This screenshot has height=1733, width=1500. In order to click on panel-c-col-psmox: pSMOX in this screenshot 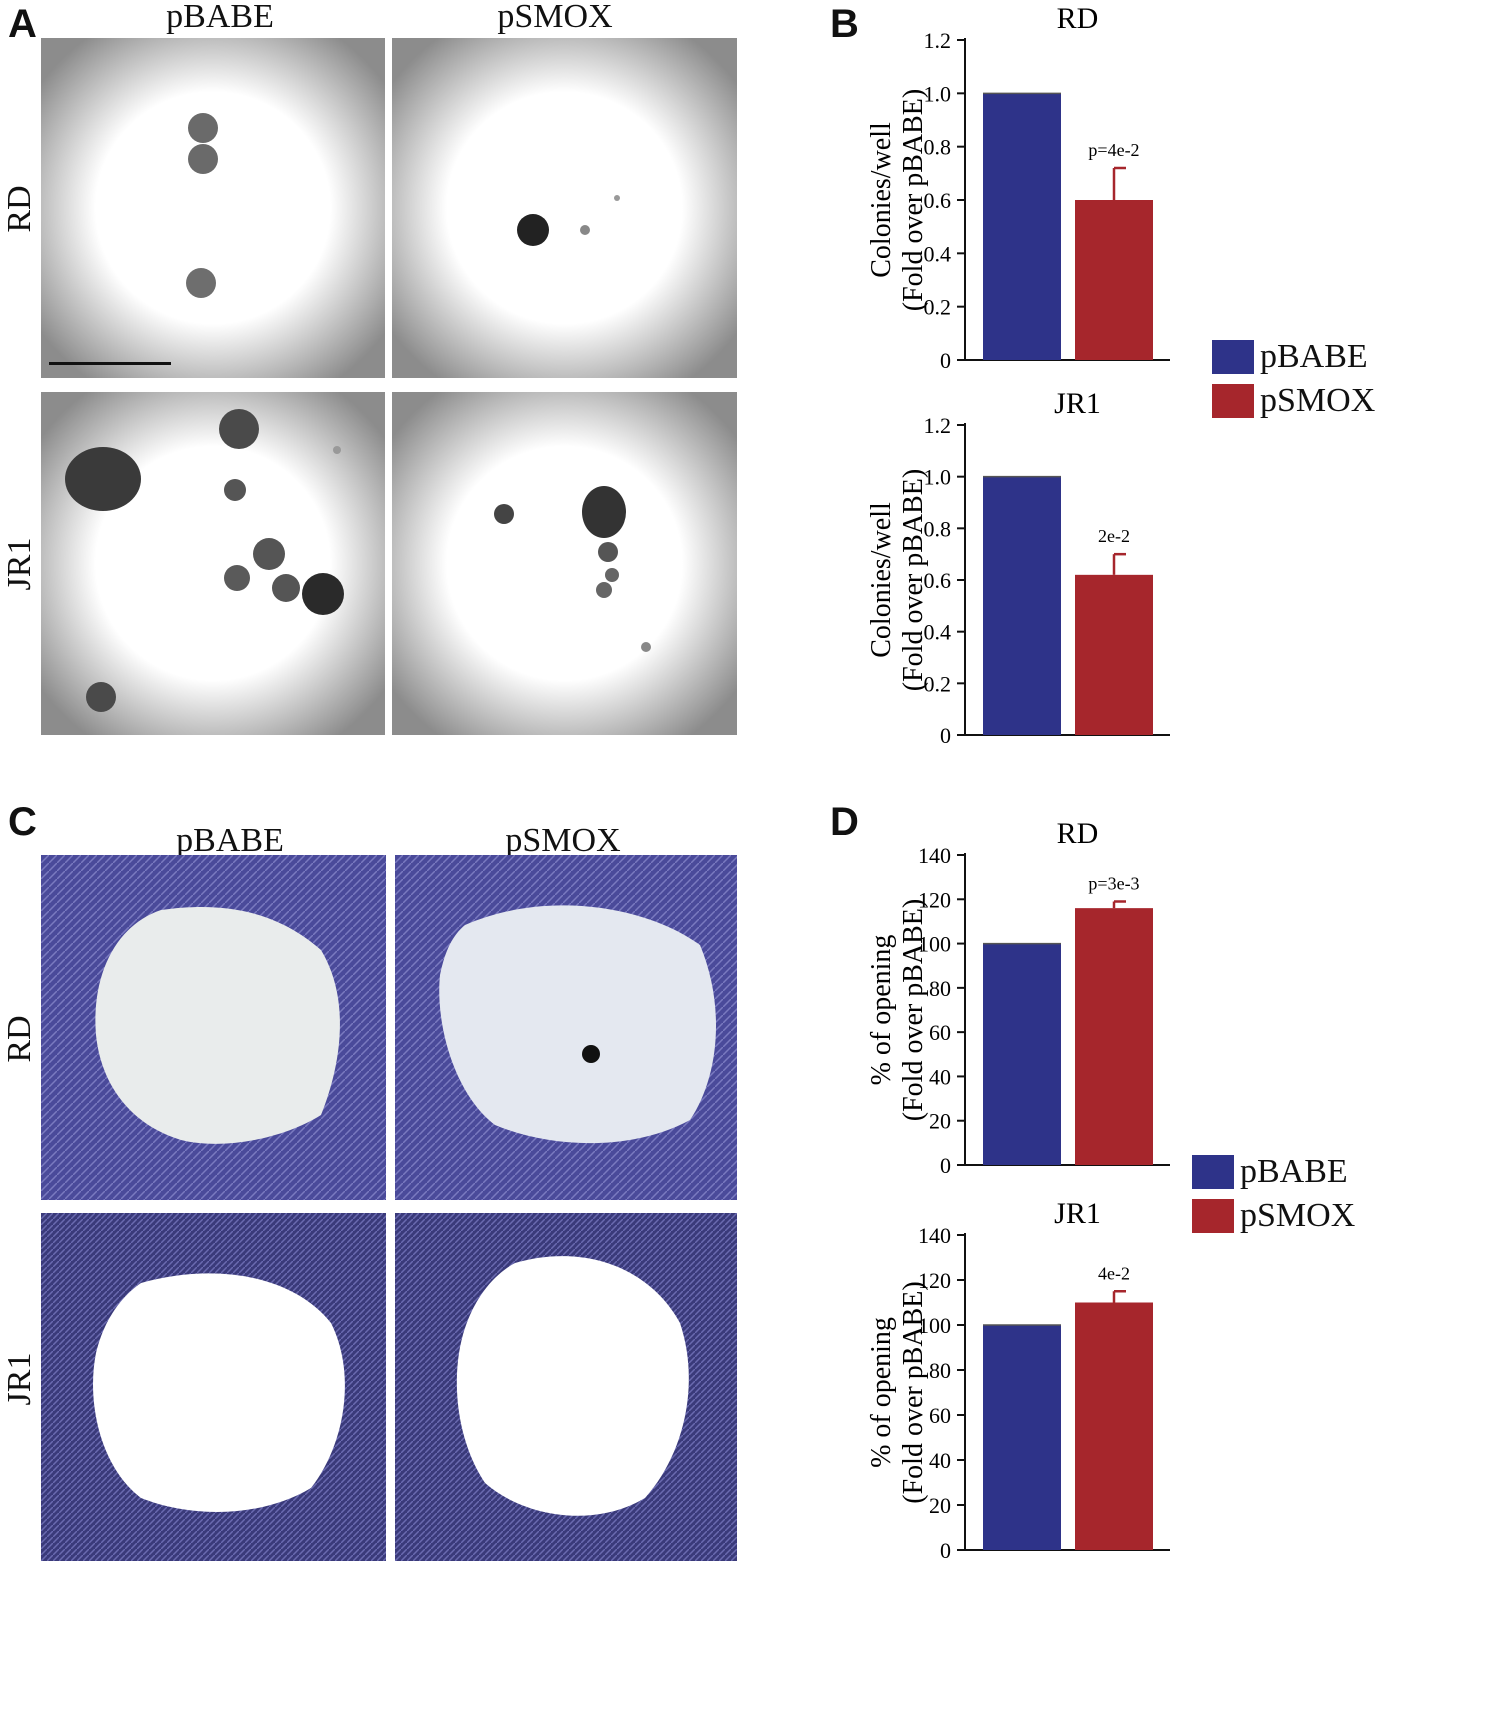, I will do `click(563, 840)`.